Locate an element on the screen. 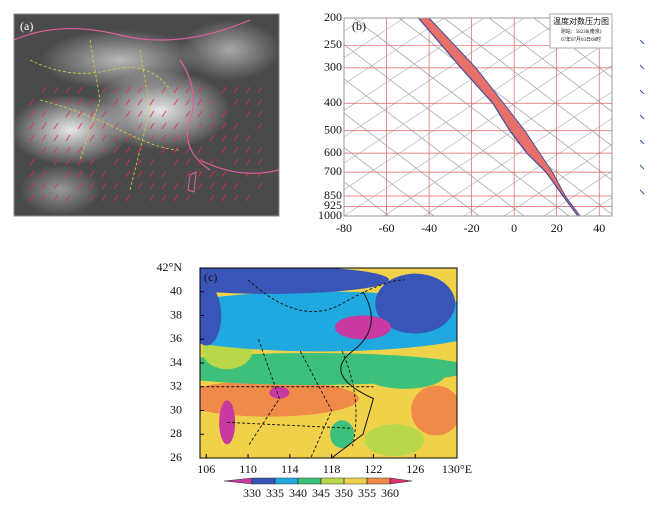 This screenshot has width=664, height=510. y-tick-label: 400 is located at coordinates (333, 102).